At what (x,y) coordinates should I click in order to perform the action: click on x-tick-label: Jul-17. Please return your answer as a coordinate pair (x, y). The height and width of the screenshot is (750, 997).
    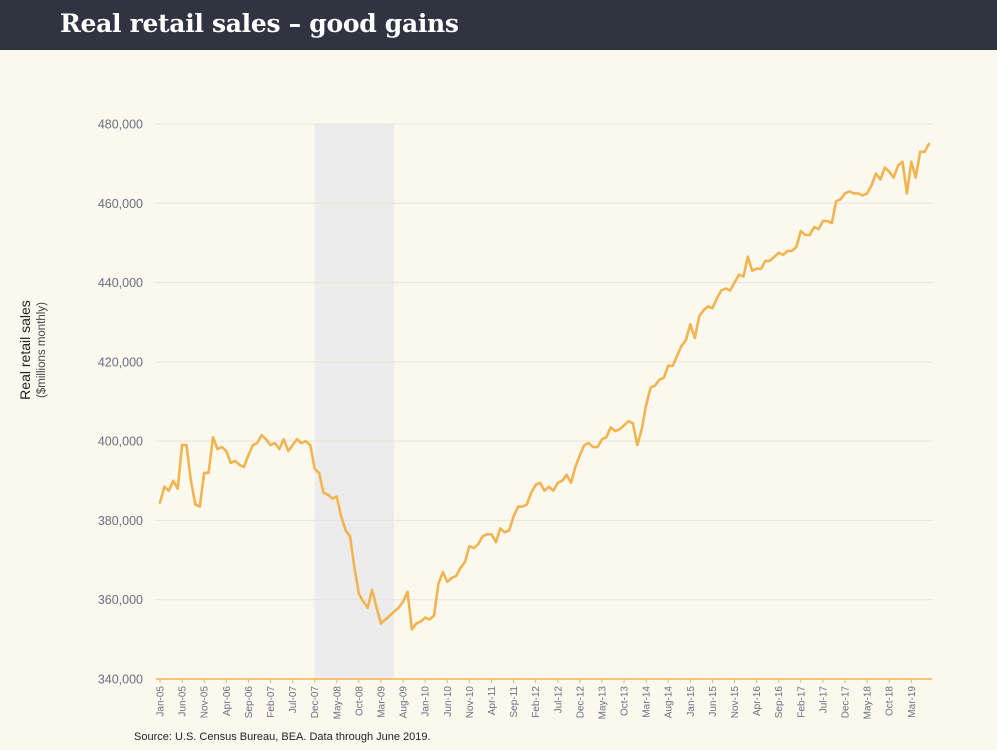
    Looking at the image, I should click on (823, 700).